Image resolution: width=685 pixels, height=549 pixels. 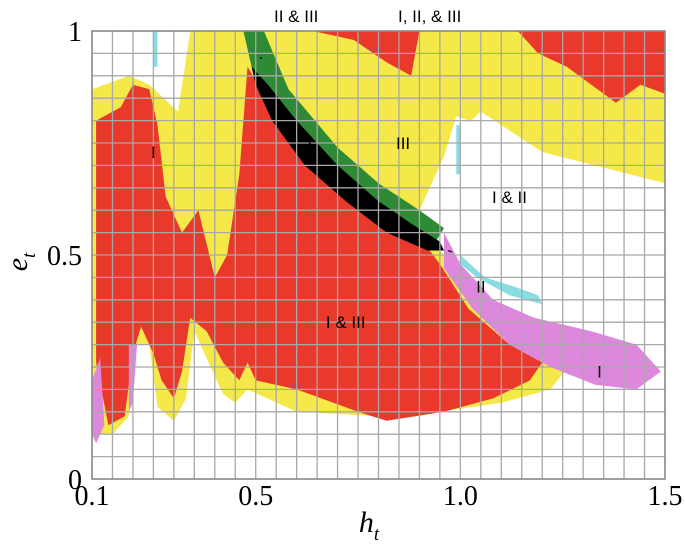 What do you see at coordinates (591, 67) in the screenshot?
I see `region-i-upper-right` at bounding box center [591, 67].